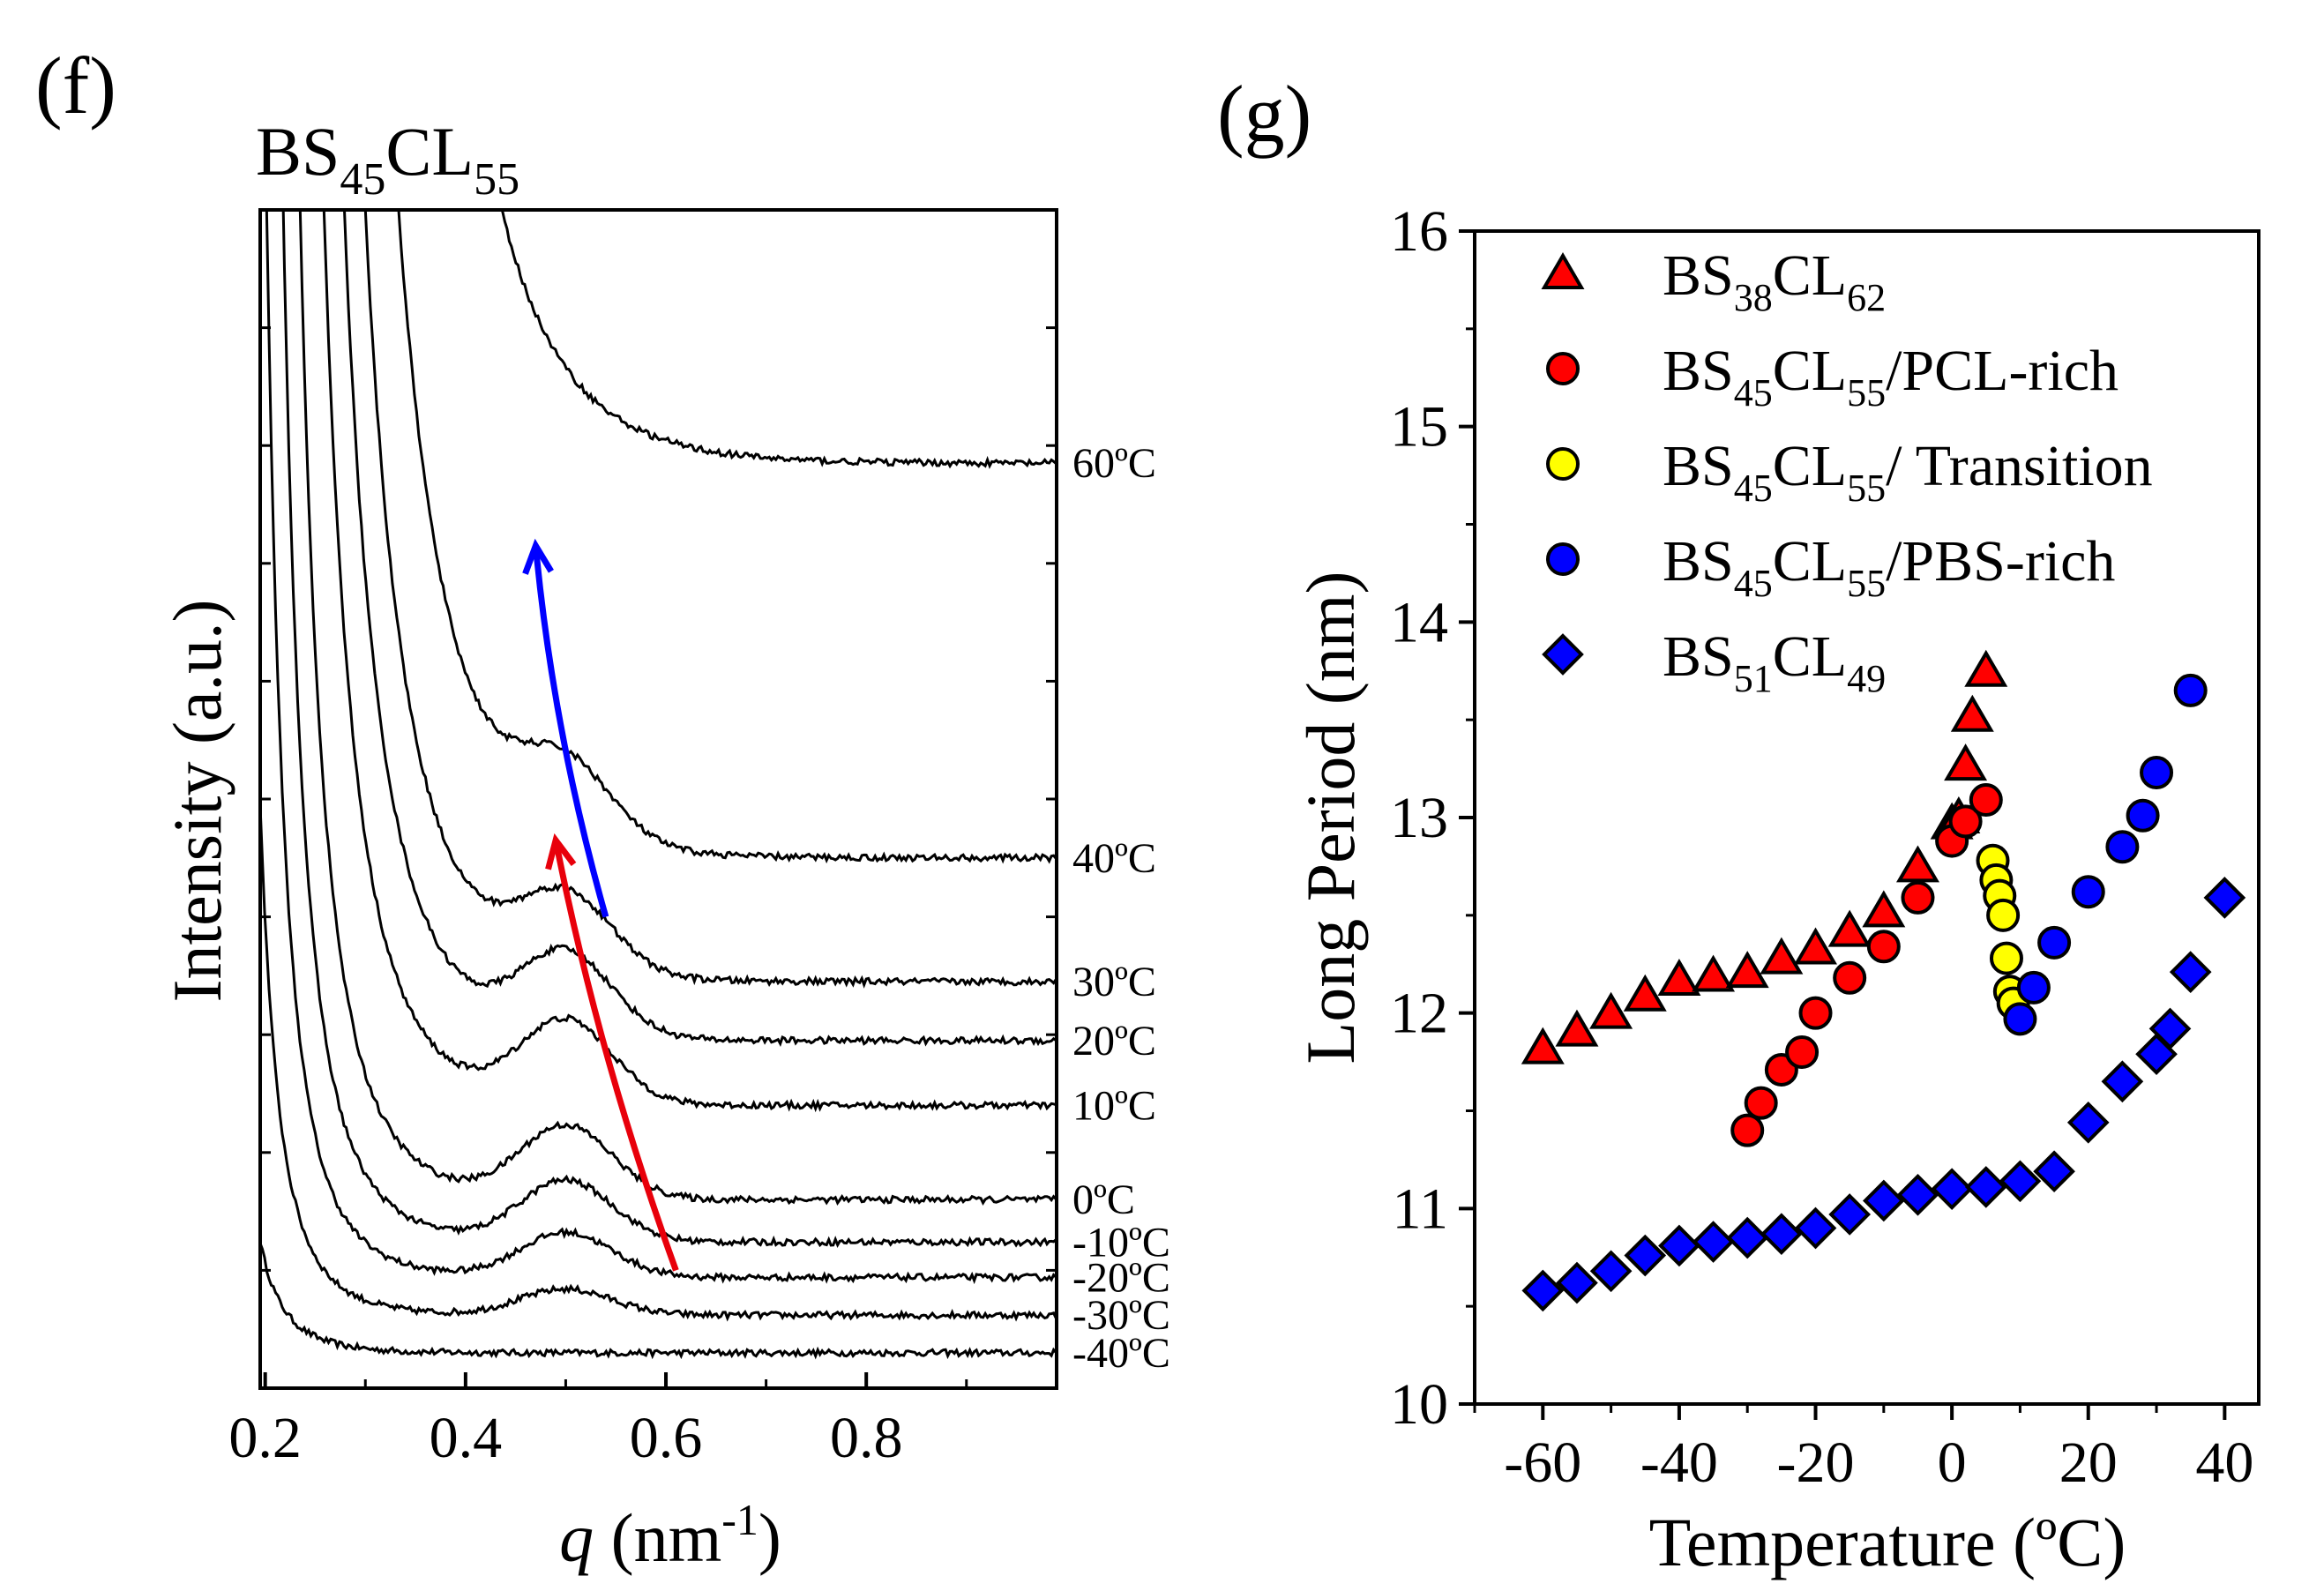 This screenshot has height=1591, width=2324. Describe the element at coordinates (1104, 1200) in the screenshot. I see `panel-f-curve-label: 0ºC` at that location.